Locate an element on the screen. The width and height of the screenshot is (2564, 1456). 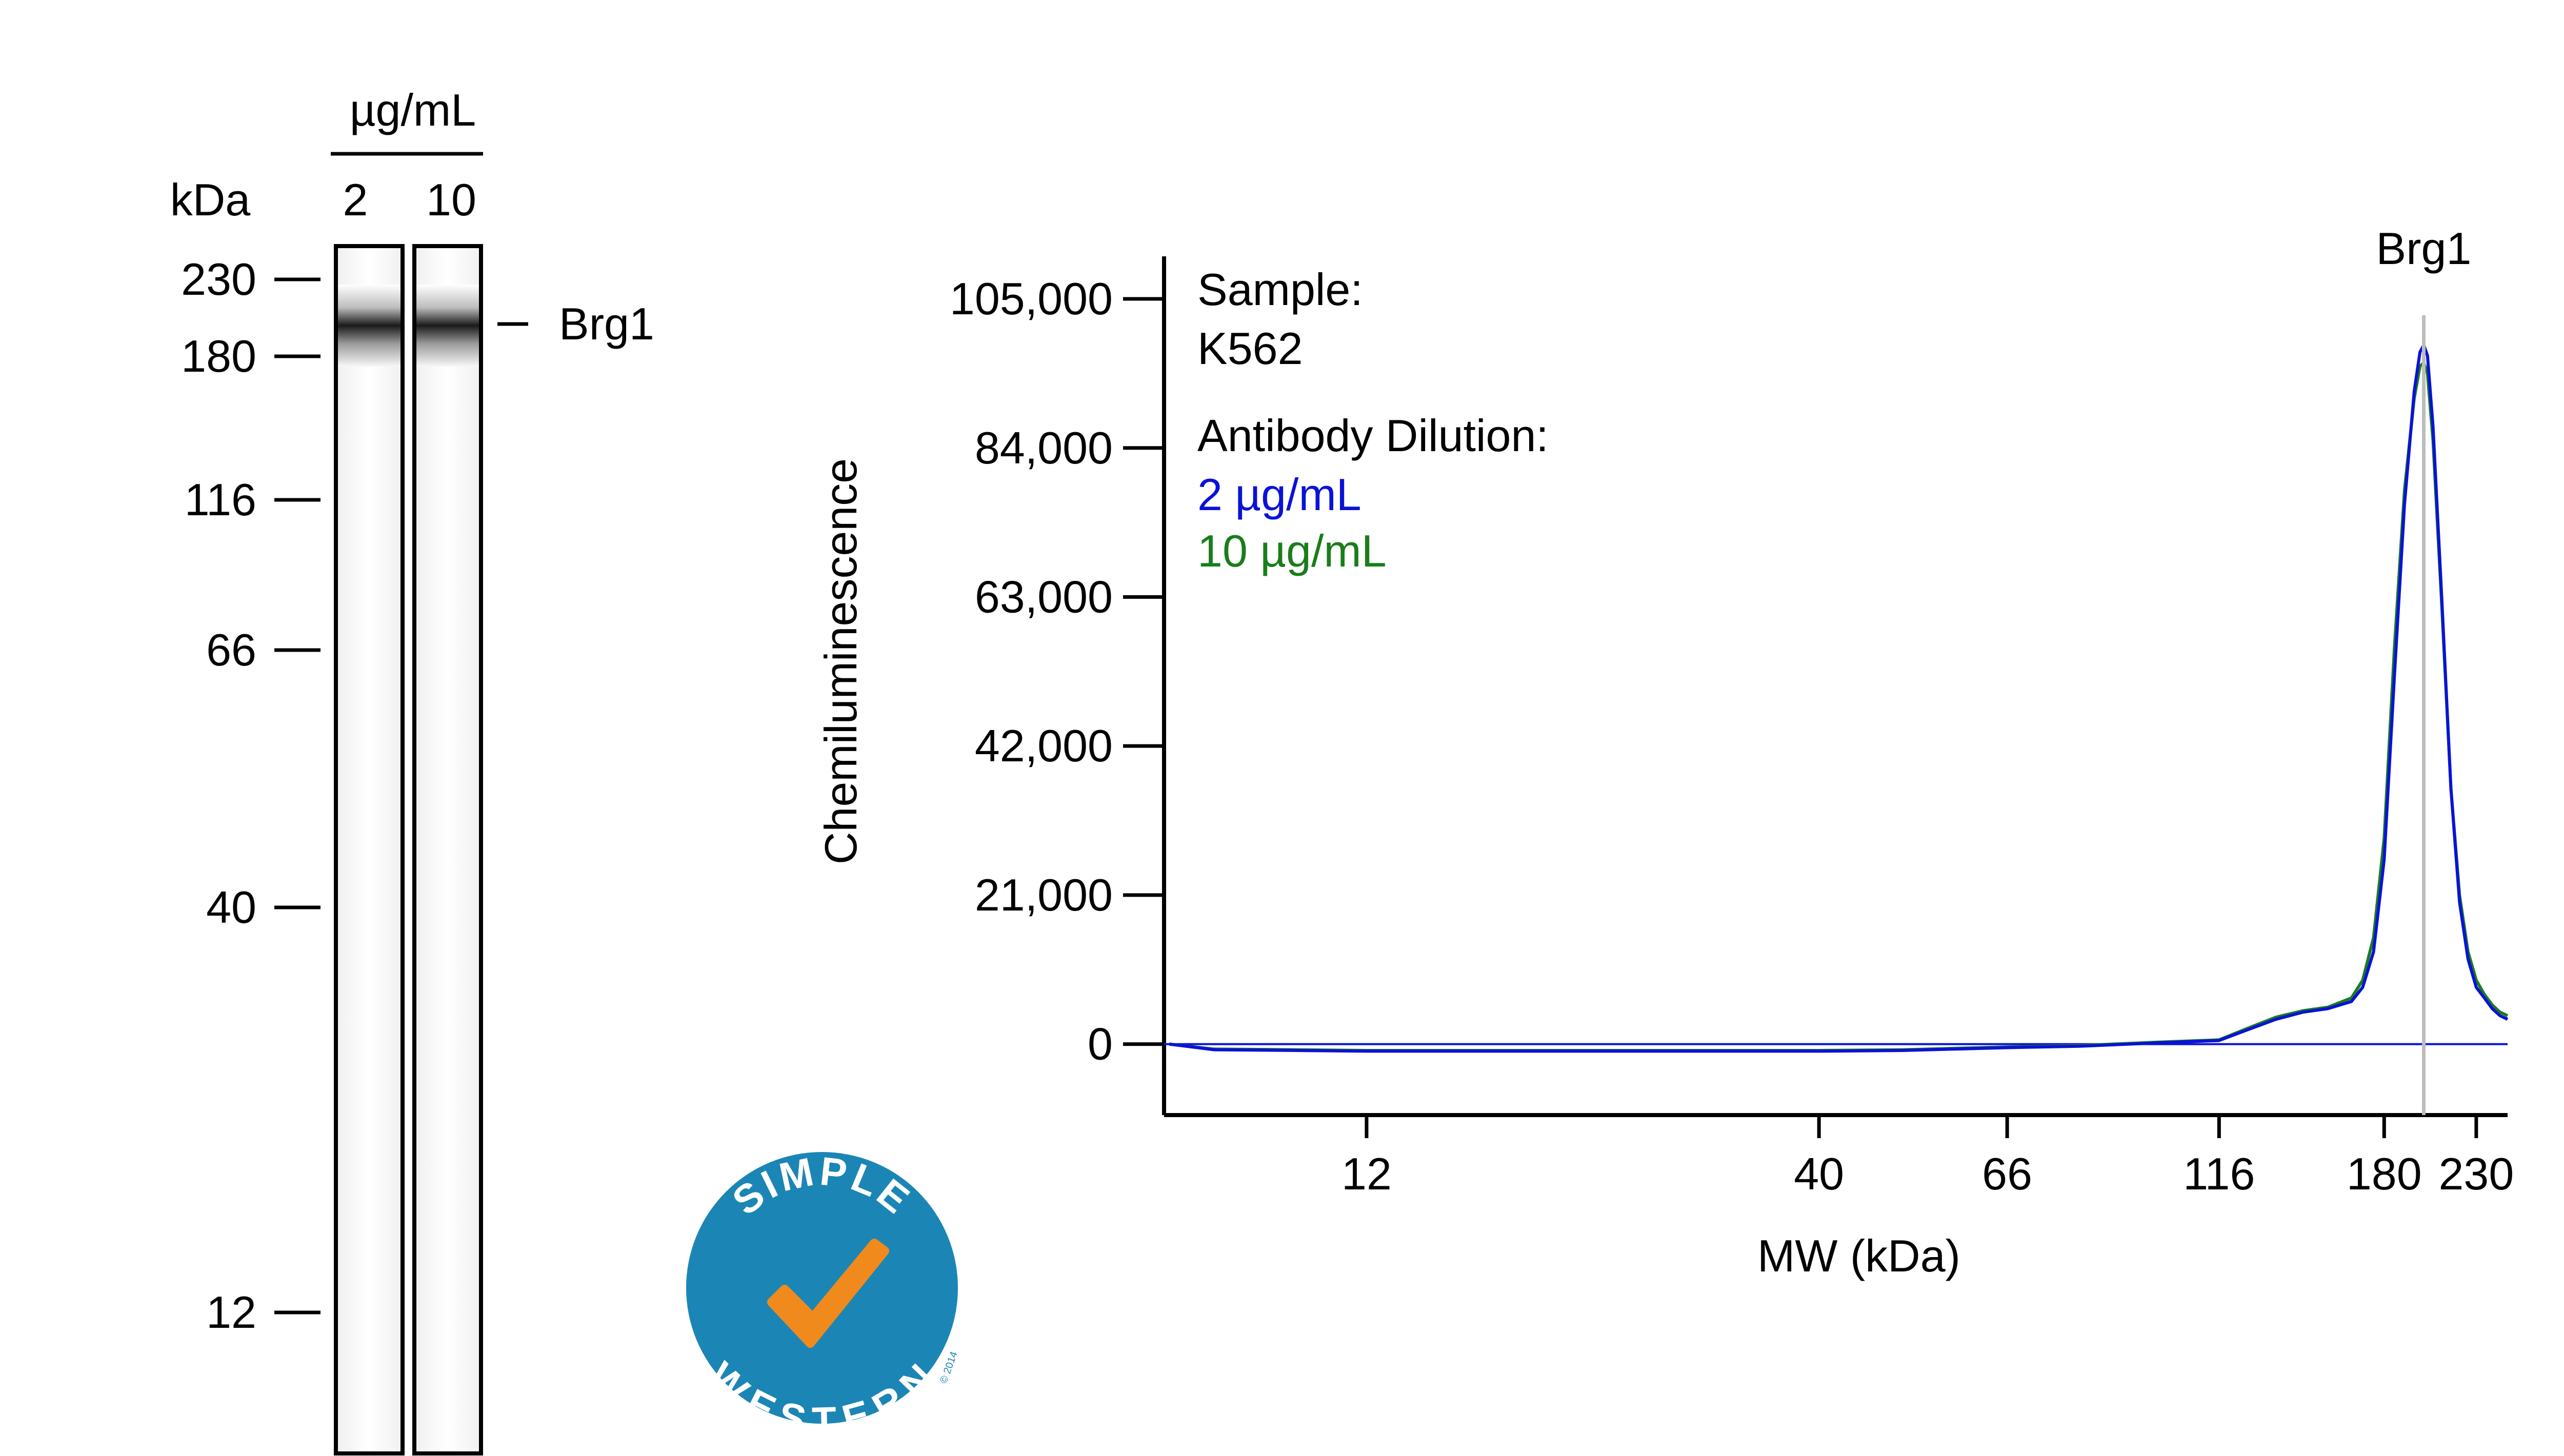
x-tick-label-5: 230 is located at coordinates (2476, 1173).